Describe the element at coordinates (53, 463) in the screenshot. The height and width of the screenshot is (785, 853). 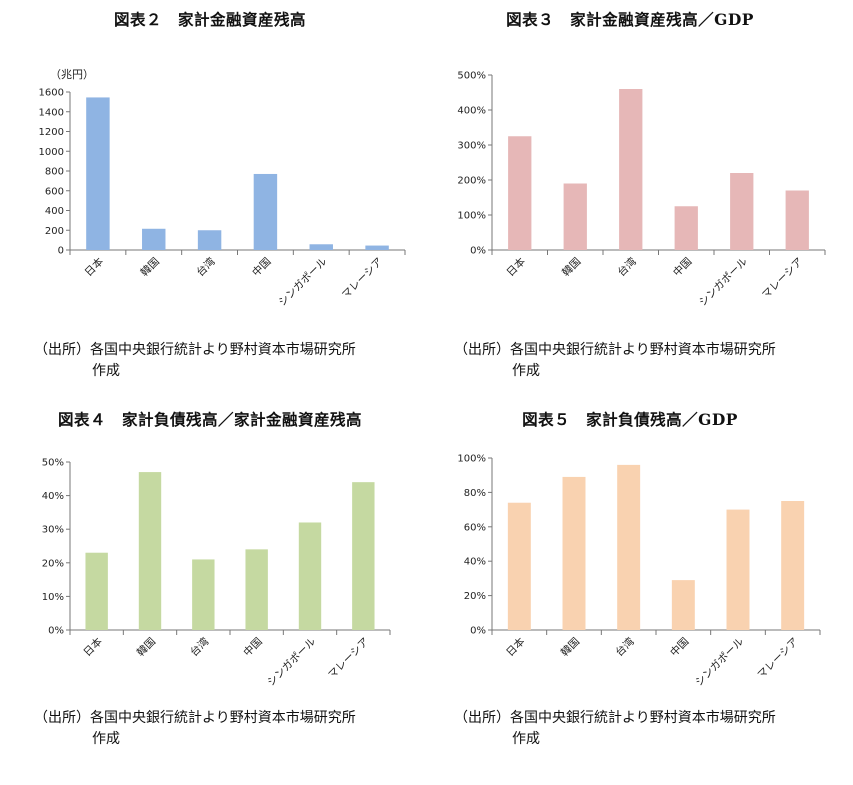
I see `y-tick-label: 50%` at that location.